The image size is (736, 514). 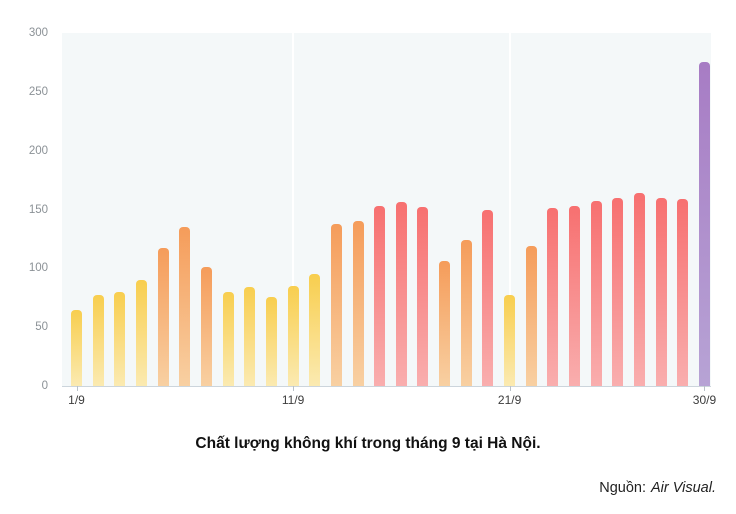 What do you see at coordinates (704, 400) in the screenshot?
I see `x-tick-label: 30/9` at bounding box center [704, 400].